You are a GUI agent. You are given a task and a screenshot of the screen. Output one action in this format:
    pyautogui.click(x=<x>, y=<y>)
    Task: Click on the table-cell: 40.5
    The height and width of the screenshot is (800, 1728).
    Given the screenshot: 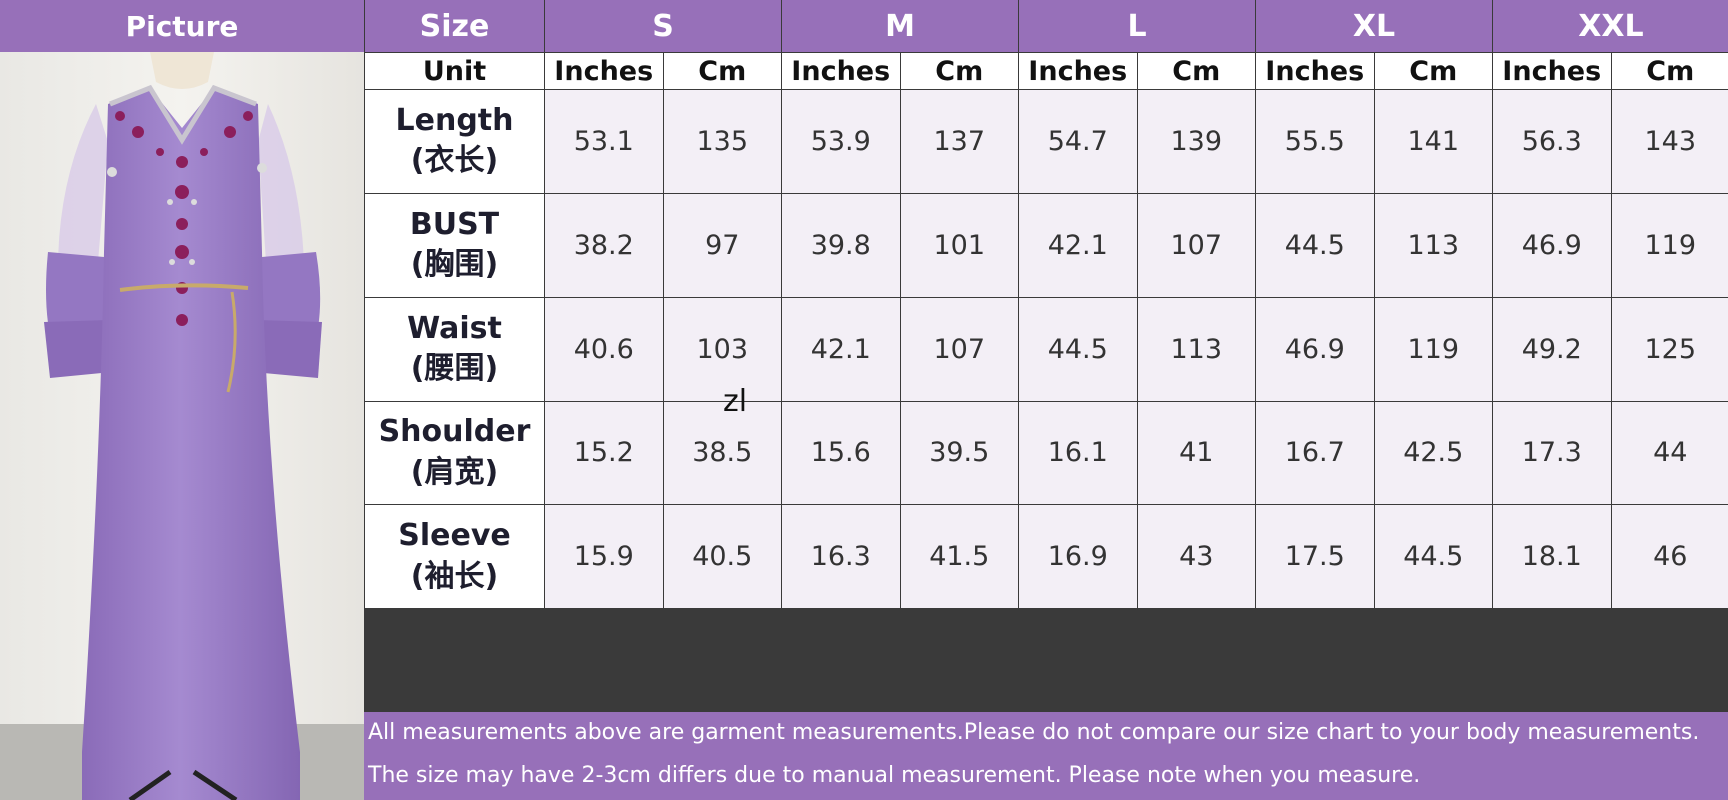 What is the action you would take?
    pyautogui.click(x=722, y=557)
    